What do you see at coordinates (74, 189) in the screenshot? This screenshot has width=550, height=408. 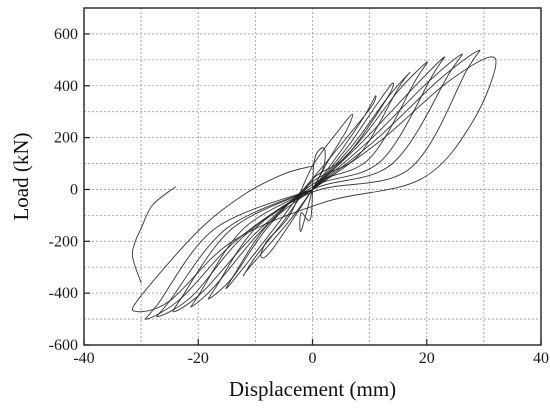 I see `y-tick-label: 0` at bounding box center [74, 189].